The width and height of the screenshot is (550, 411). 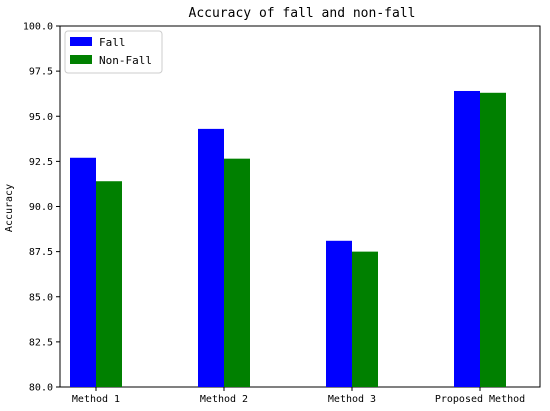 I want to click on y-tick-label: 85.0, so click(x=41, y=297).